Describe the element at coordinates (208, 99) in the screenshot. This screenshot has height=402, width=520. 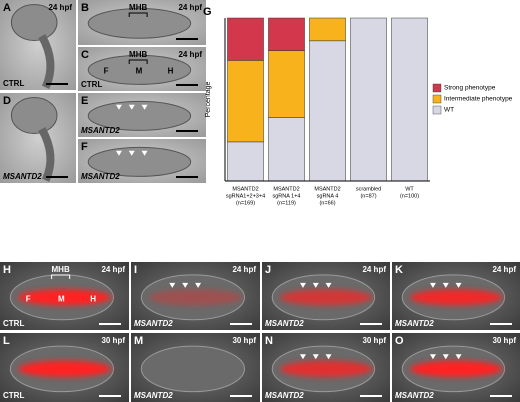
I see `y-axis-label: Percentage` at that location.